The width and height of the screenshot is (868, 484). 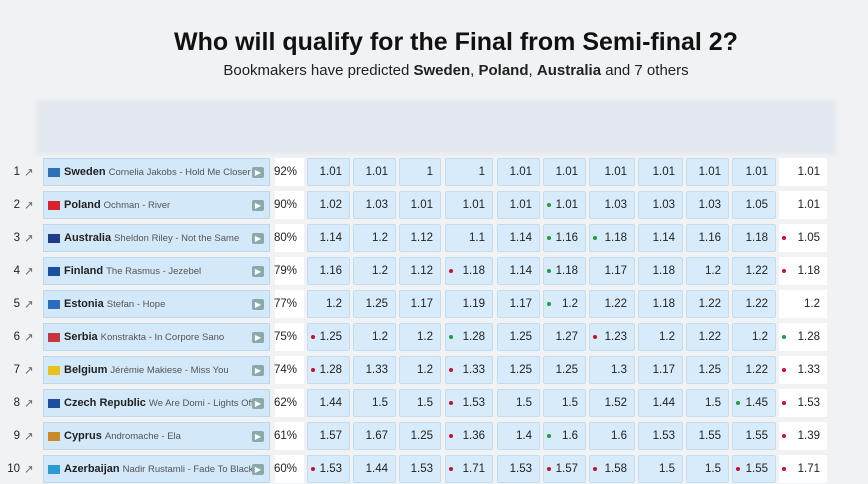 What do you see at coordinates (756, 403) in the screenshot?
I see `odds: 1.45` at bounding box center [756, 403].